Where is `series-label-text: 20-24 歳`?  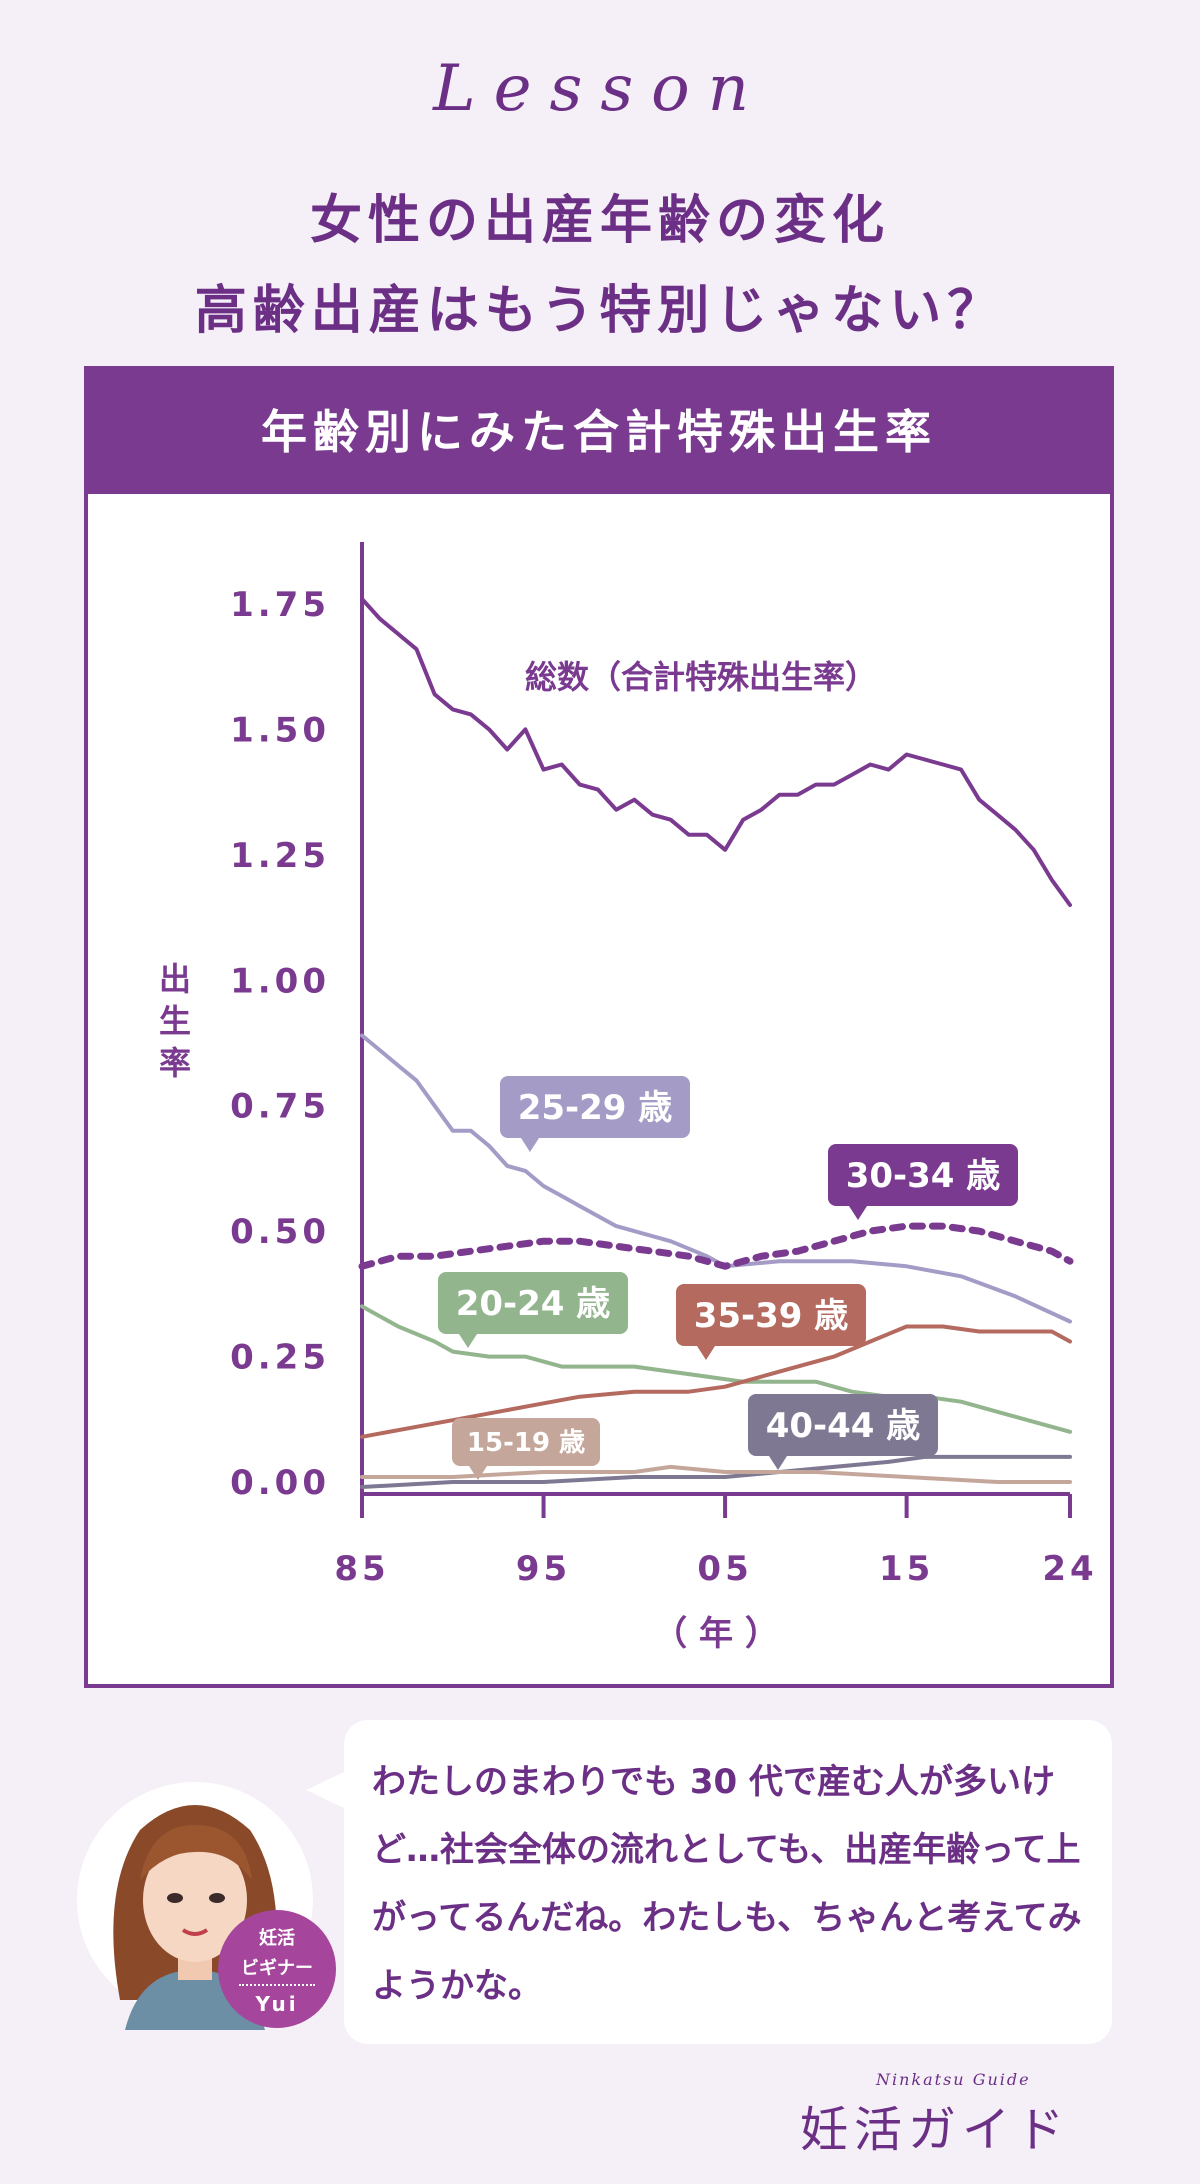
series-label-text: 20-24 歳 is located at coordinates (533, 1304).